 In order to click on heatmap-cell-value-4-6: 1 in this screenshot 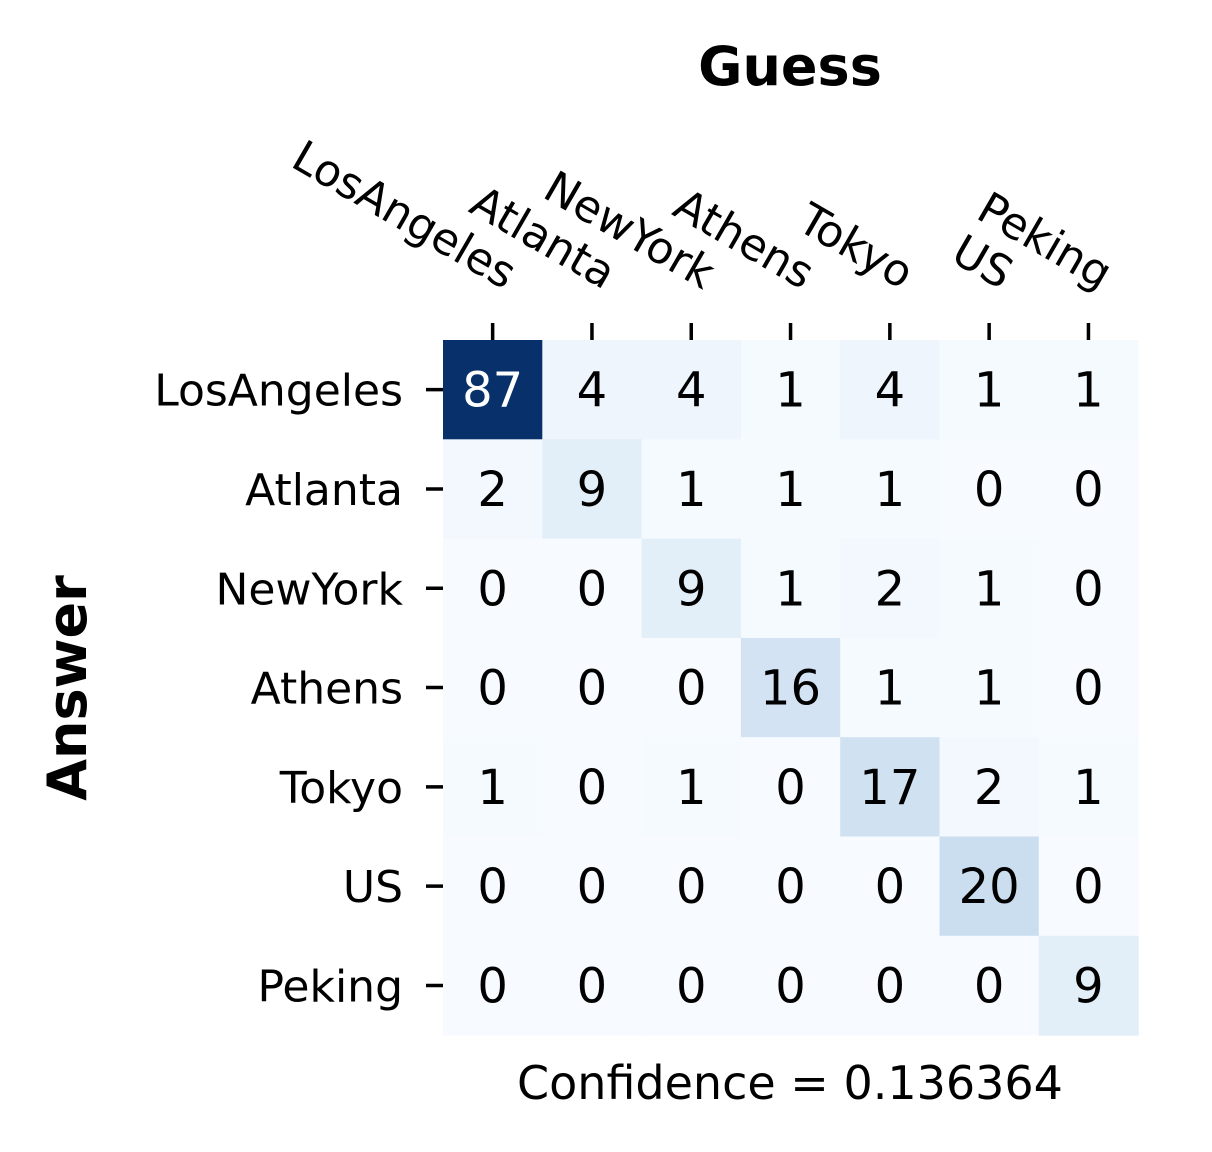, I will do `click(1088, 788)`.